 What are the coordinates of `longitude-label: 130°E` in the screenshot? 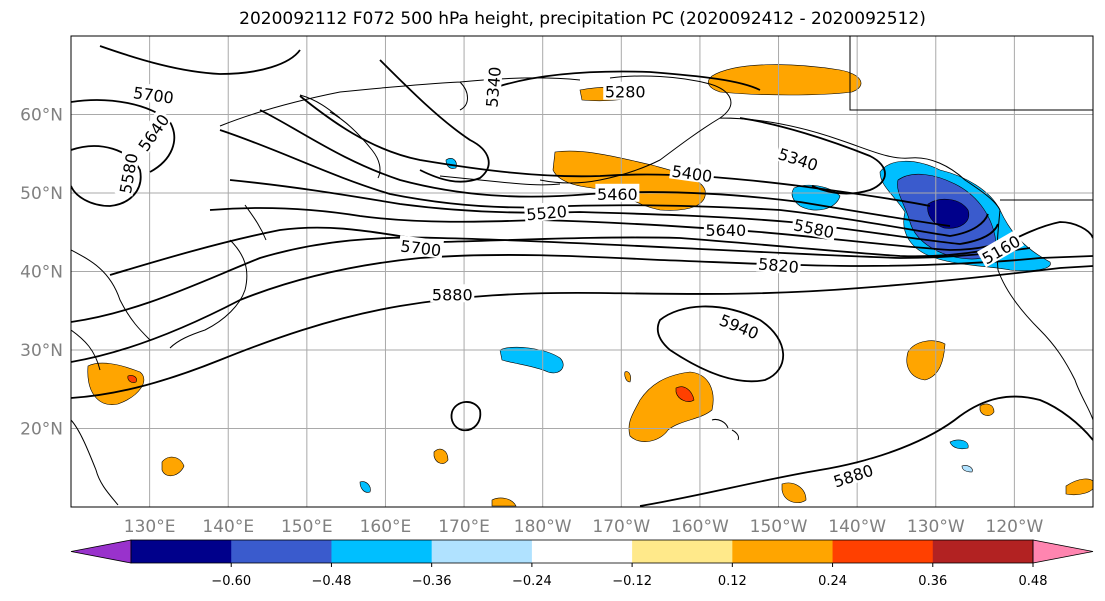 It's located at (150, 527).